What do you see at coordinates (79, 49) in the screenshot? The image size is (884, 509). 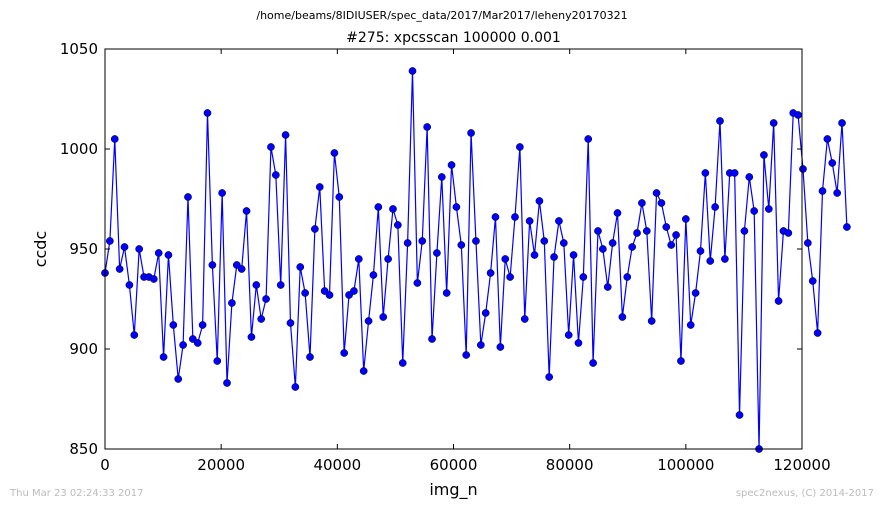 I see `y-tick-label: 1050` at bounding box center [79, 49].